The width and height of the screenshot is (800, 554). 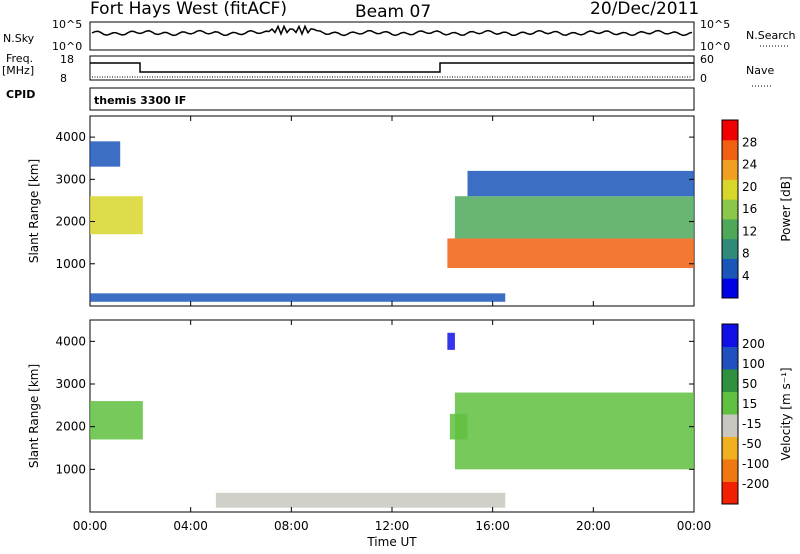 I want to click on nsky-panel, so click(x=392, y=36).